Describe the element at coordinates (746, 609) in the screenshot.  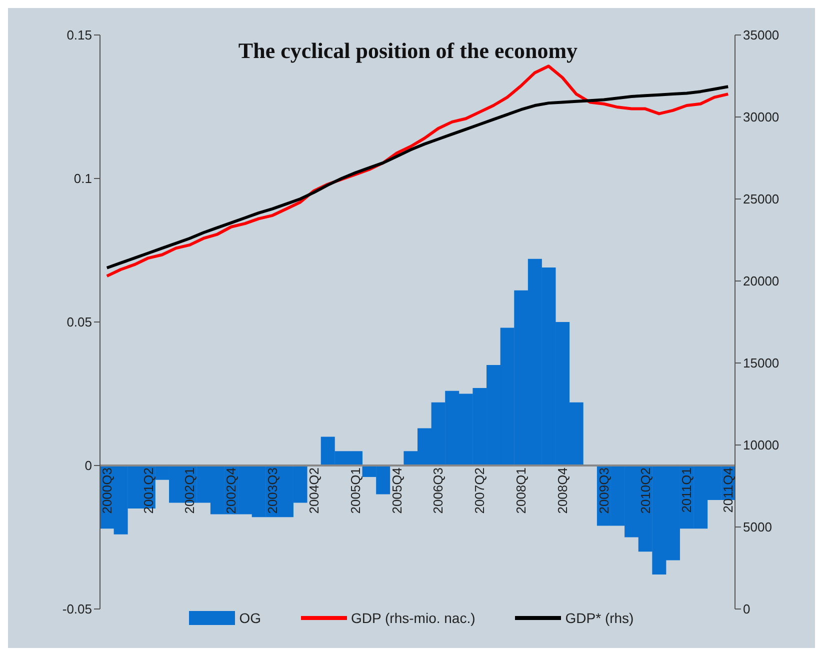
I see `y2-tick-label: 0` at that location.